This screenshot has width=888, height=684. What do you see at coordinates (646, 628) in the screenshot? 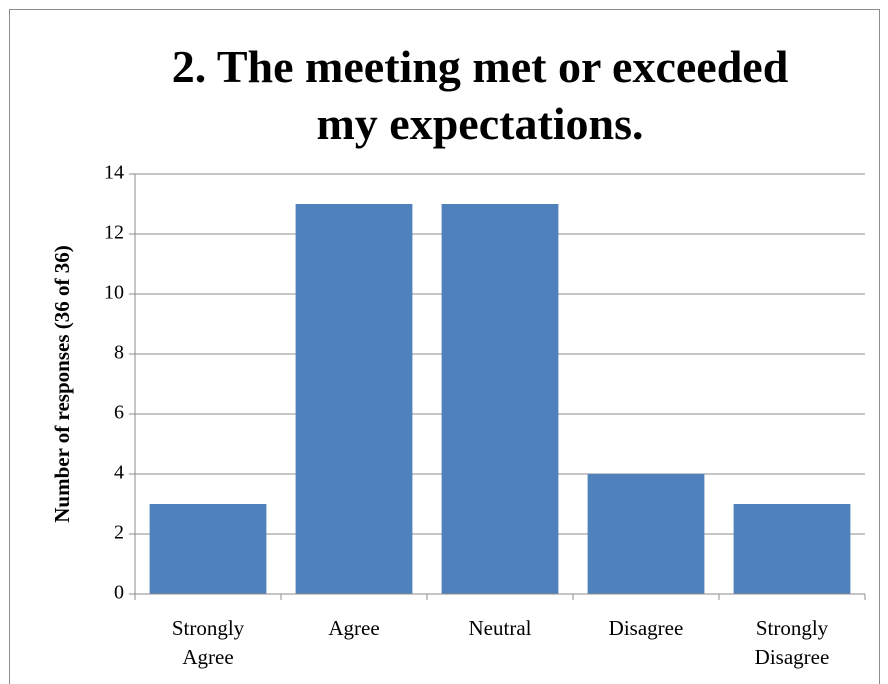
I see `x-tick-label: Disagree` at bounding box center [646, 628].